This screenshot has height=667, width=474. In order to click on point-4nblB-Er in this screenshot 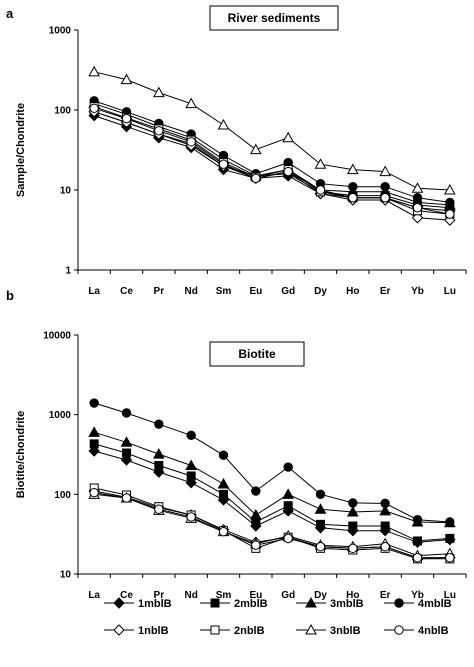, I will do `click(385, 198)`.